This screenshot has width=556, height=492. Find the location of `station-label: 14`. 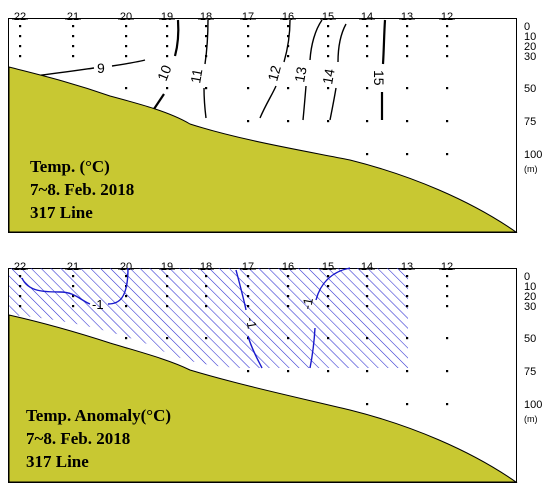

station-label: 14 is located at coordinates (367, 17).